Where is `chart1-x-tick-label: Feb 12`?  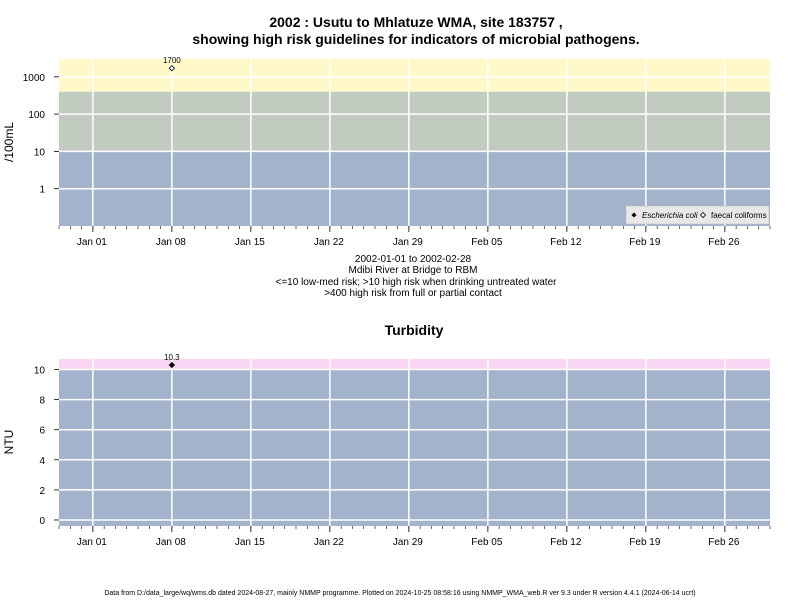
chart1-x-tick-label: Feb 12 is located at coordinates (566, 242).